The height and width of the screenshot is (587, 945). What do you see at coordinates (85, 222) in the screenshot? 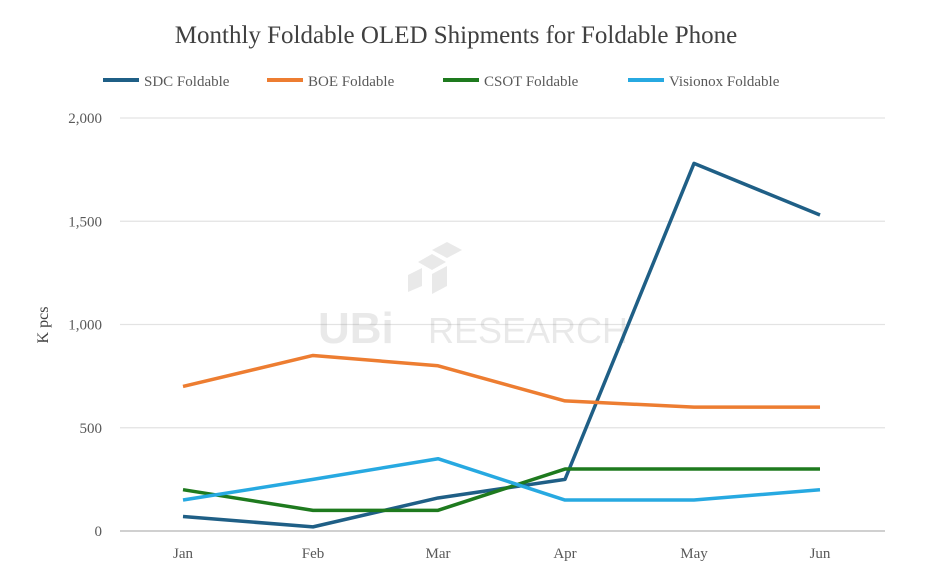
I see `y-tick-label: 1,500` at bounding box center [85, 222].